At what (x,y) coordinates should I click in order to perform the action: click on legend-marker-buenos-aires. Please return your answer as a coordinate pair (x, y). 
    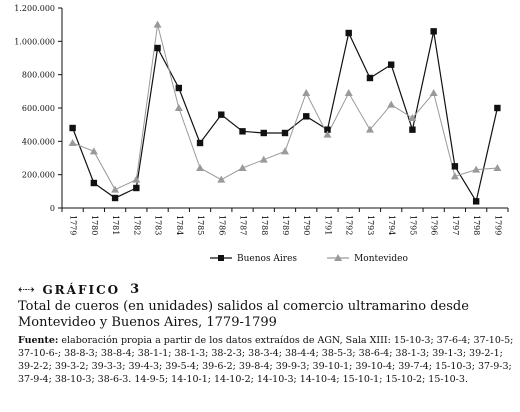
    Looking at the image, I should click on (221, 258).